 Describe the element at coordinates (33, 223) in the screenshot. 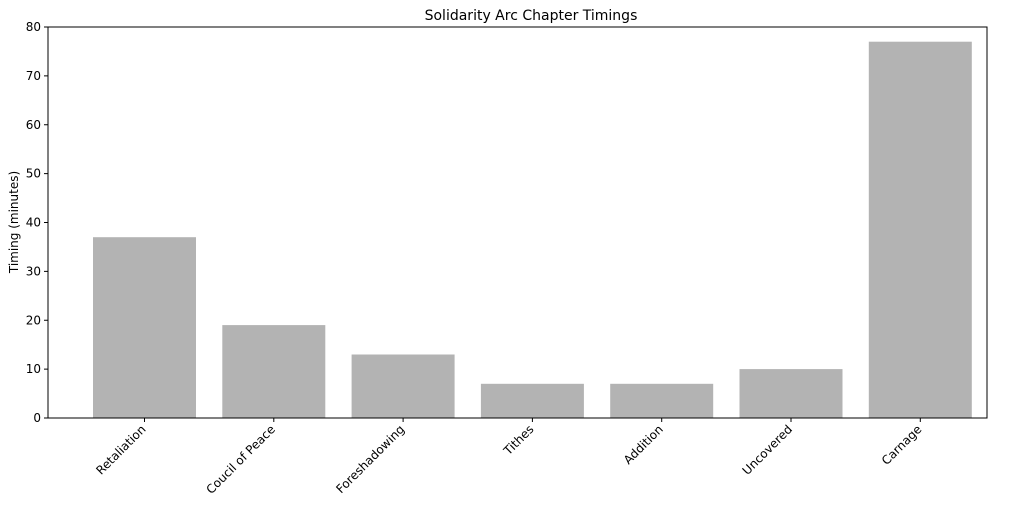

I see `y-tick-label: 40` at that location.